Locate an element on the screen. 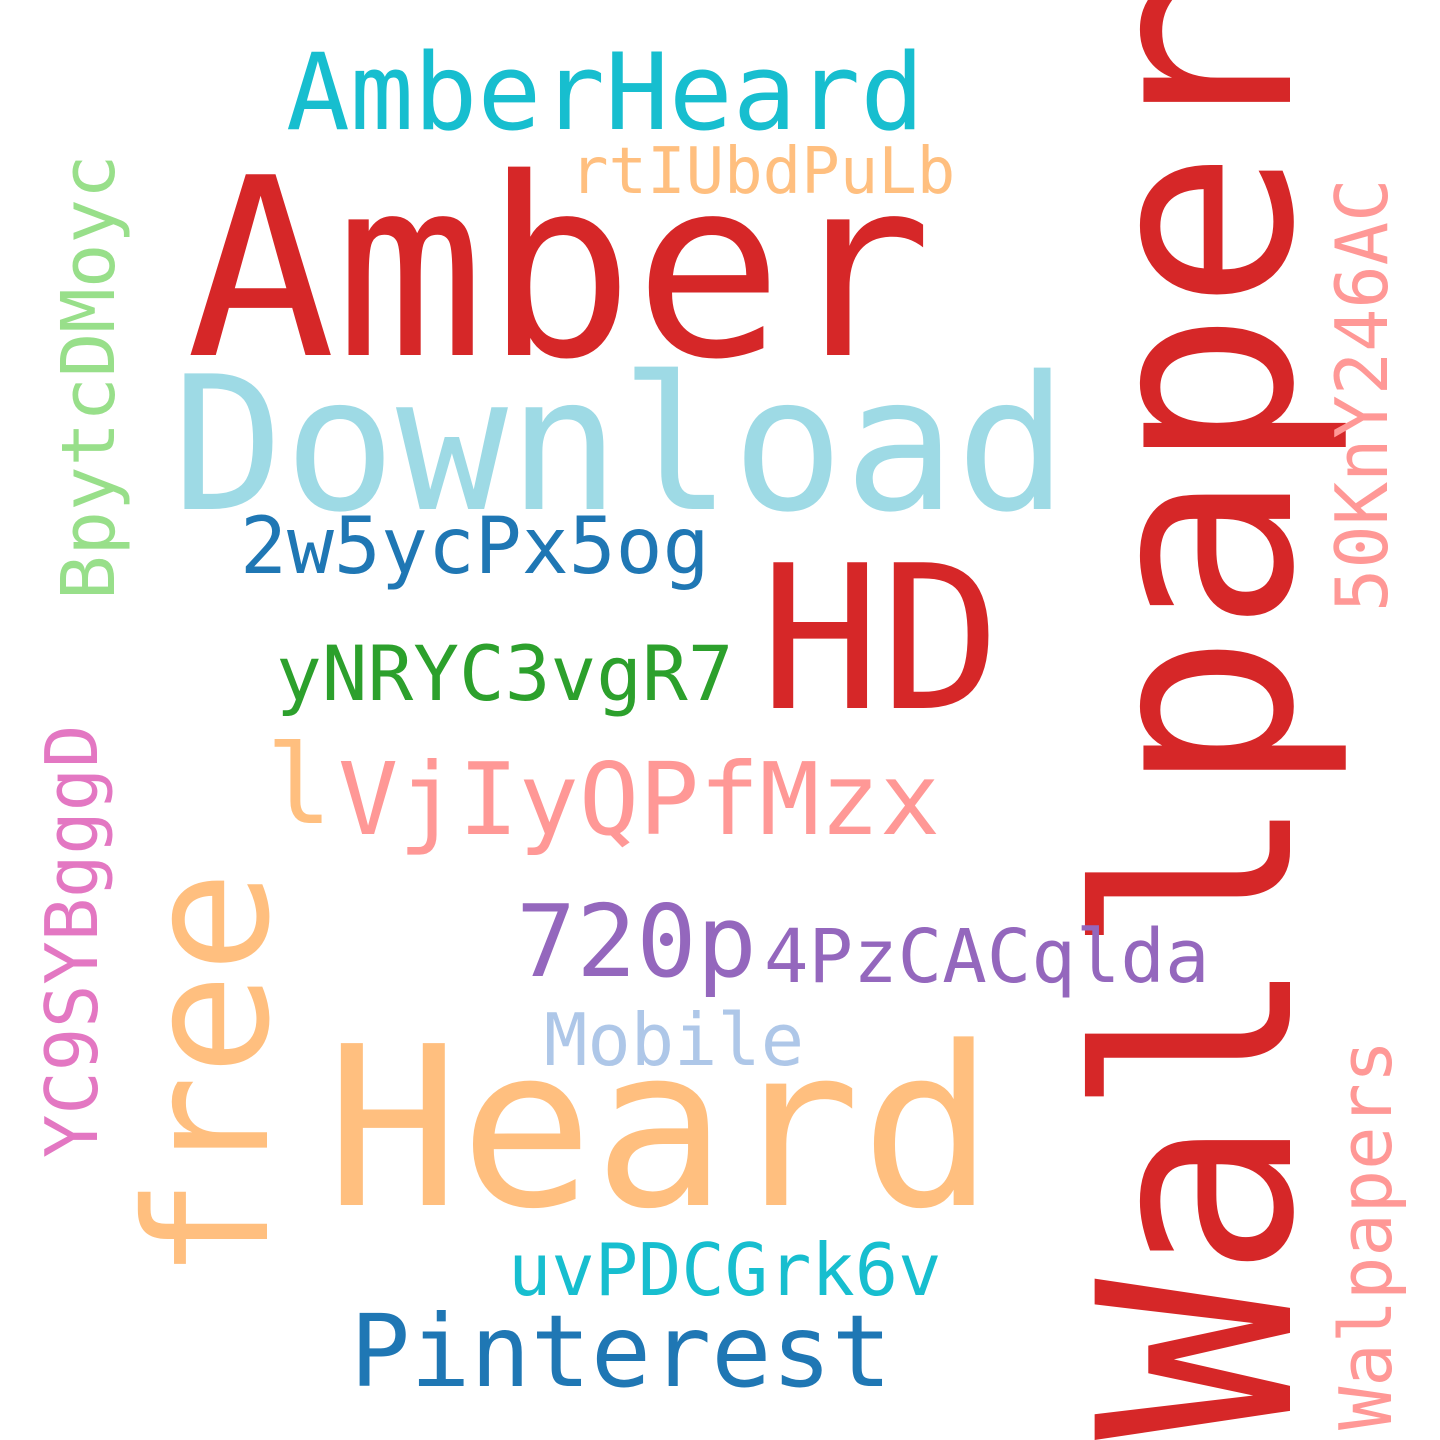 The width and height of the screenshot is (1440, 1440). word-free: free is located at coordinates (209, 1075).